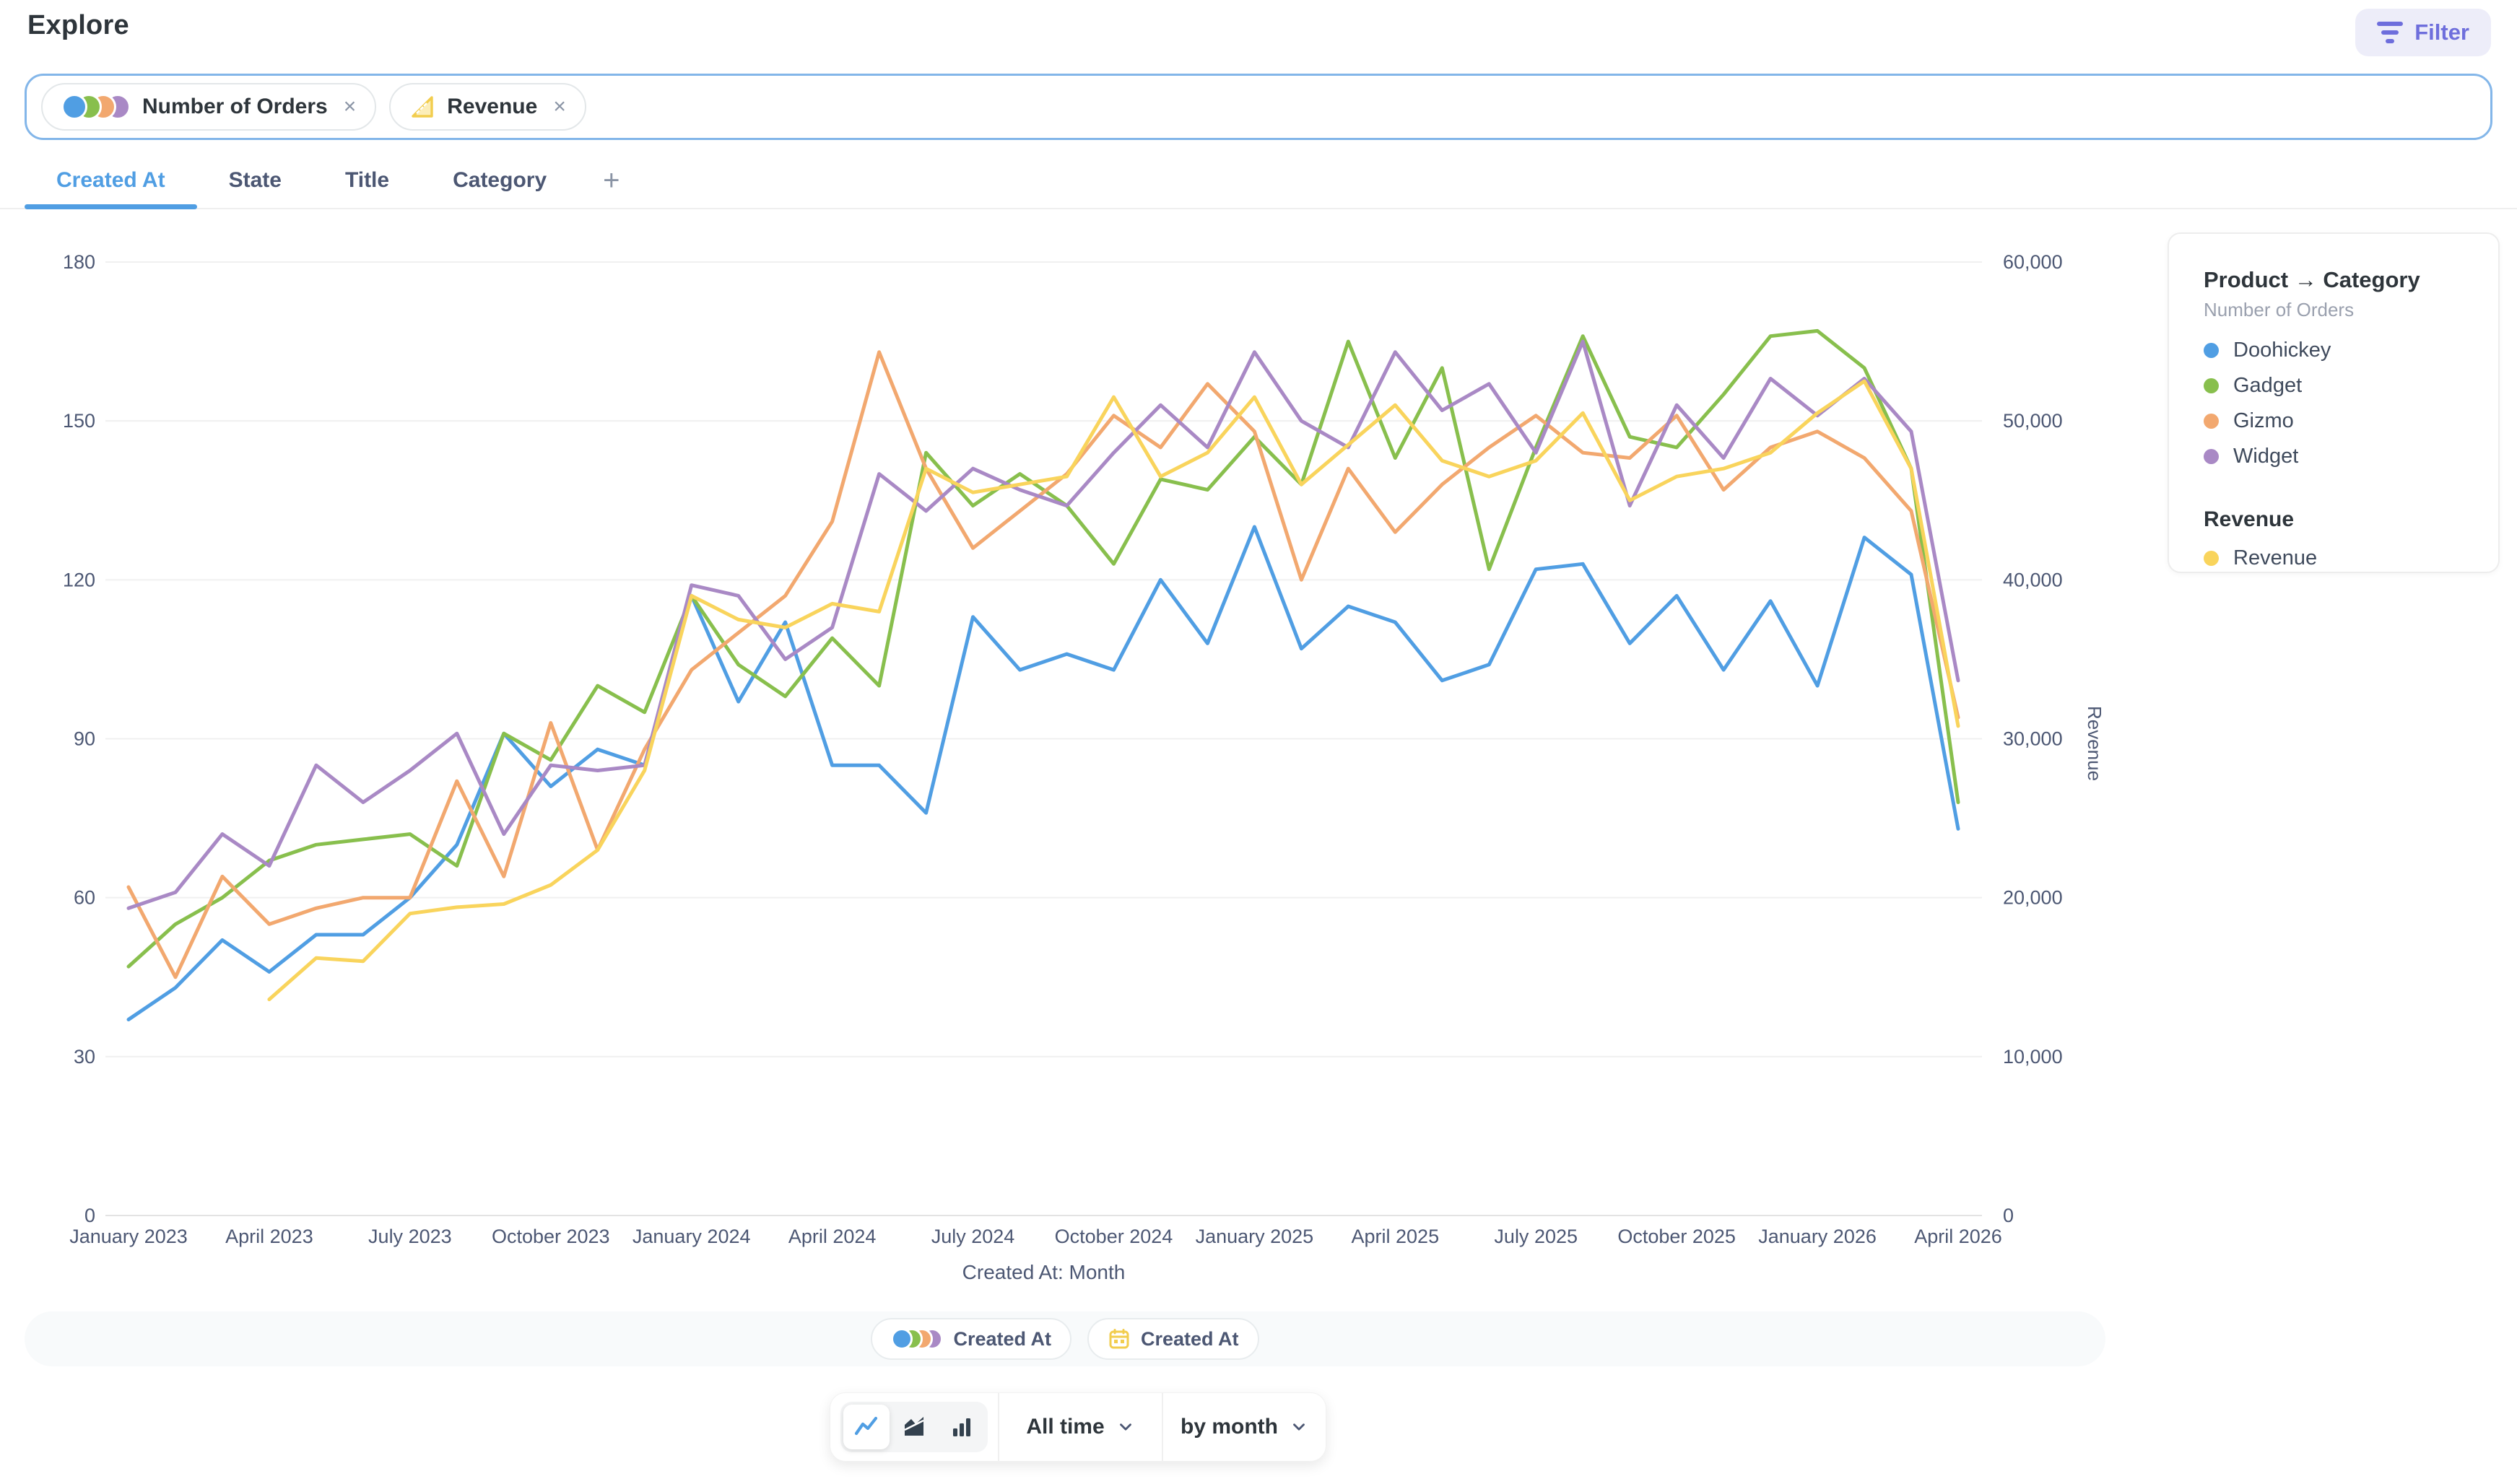 Image resolution: width=2517 pixels, height=1484 pixels. What do you see at coordinates (2033, 1057) in the screenshot?
I see `svg-text: 10,000` at bounding box center [2033, 1057].